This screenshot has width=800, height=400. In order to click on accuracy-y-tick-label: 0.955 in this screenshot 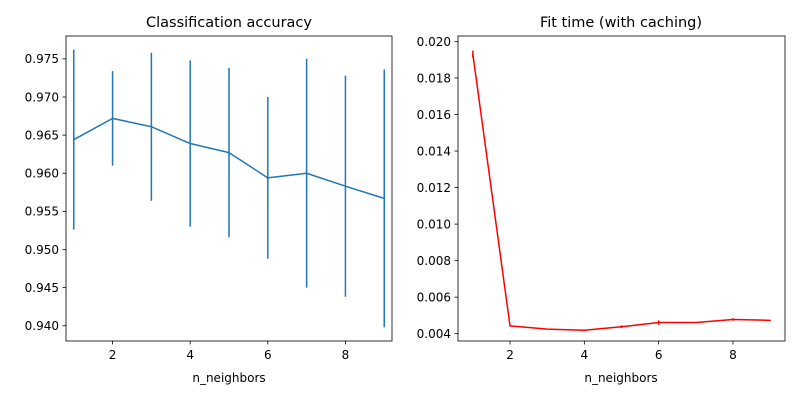, I will do `click(42, 212)`.